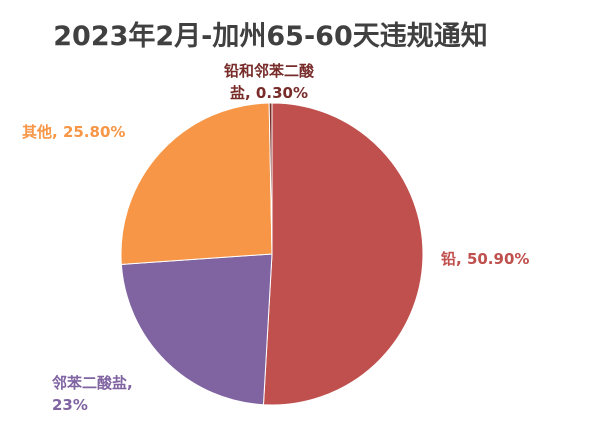  What do you see at coordinates (485, 259) in the screenshot?
I see `label-lead: 铅, 50.90%` at bounding box center [485, 259].